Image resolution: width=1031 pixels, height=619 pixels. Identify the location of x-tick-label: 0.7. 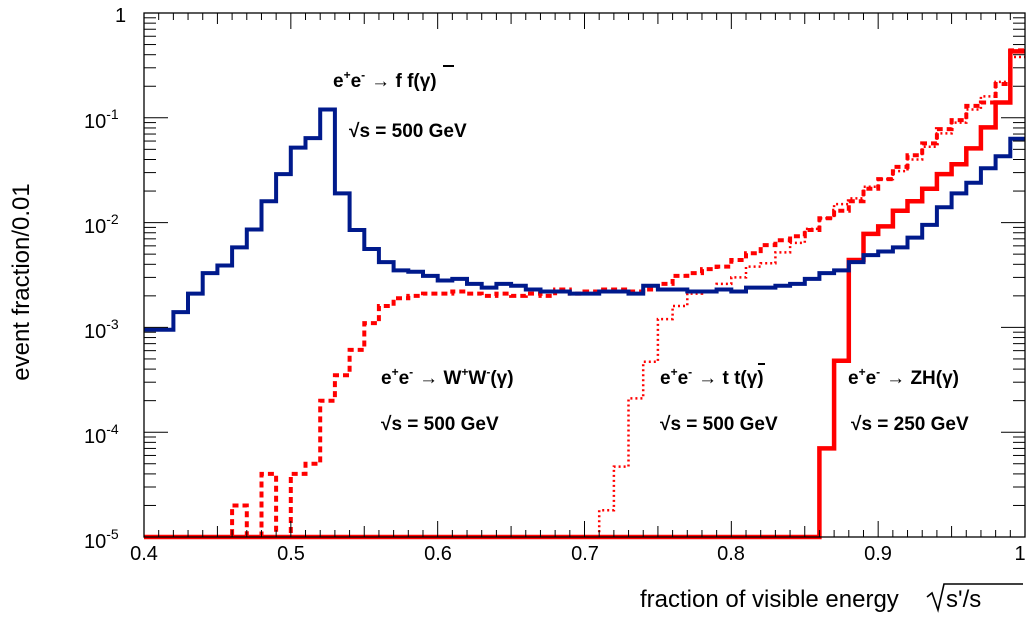
(585, 554).